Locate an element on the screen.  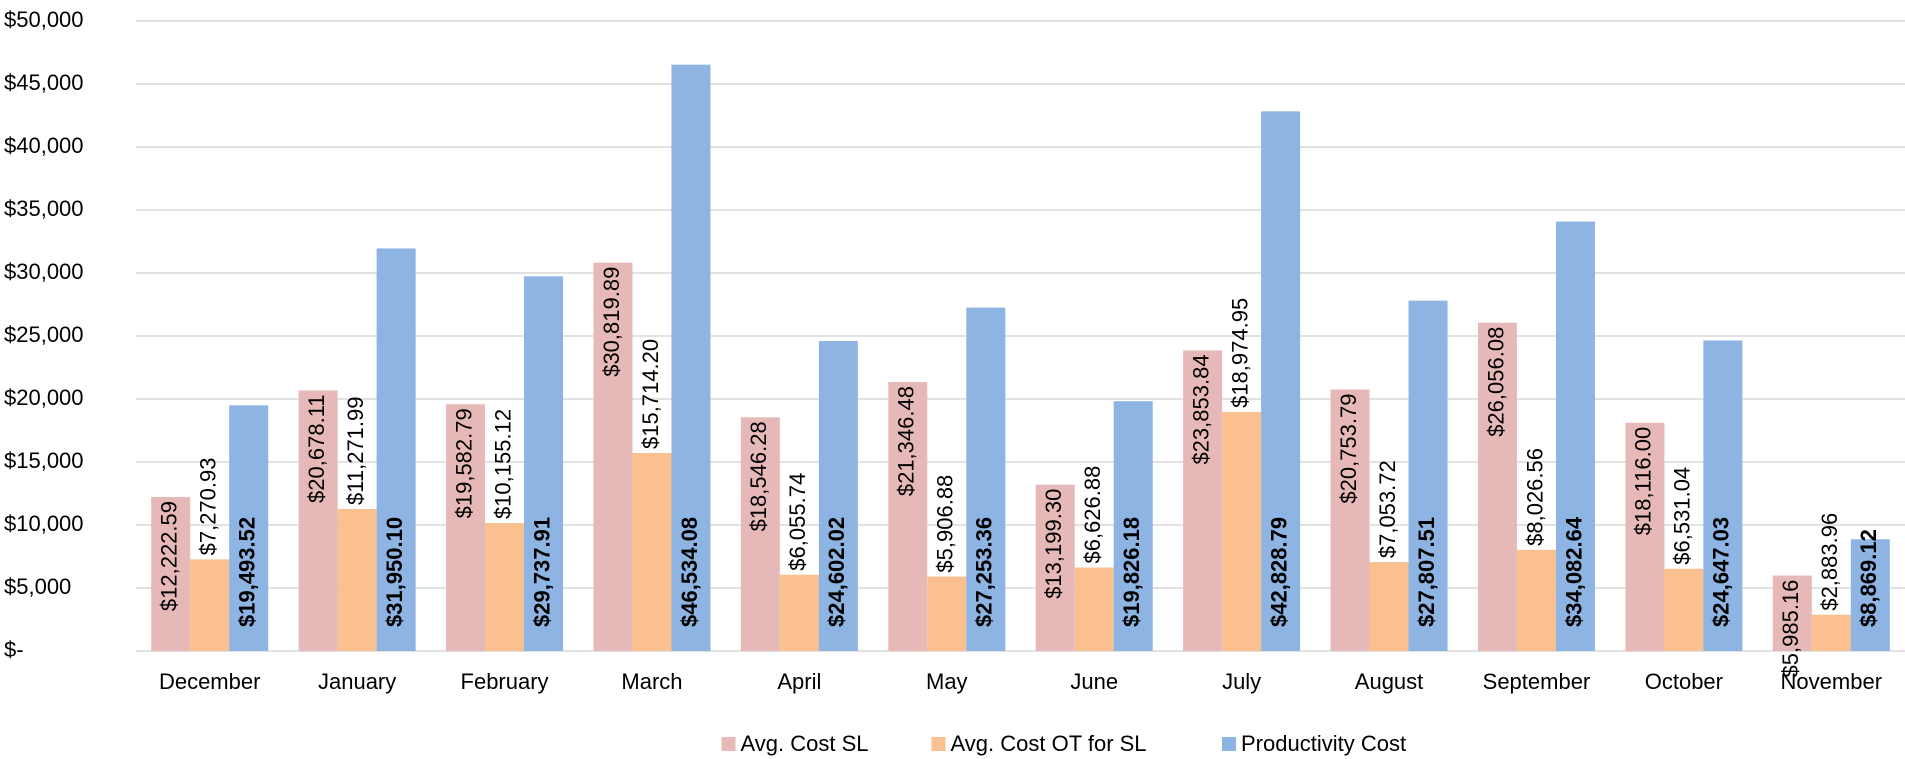
data-label: $30,819.89 is located at coordinates (611, 322).